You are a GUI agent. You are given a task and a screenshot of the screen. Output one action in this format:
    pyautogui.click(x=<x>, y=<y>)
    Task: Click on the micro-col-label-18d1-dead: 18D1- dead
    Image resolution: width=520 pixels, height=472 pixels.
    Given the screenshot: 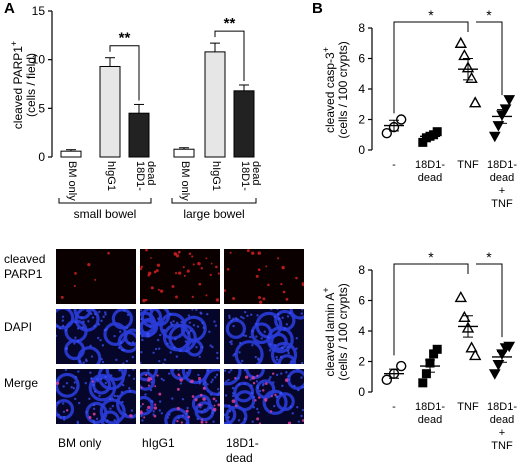 What is the action you would take?
    pyautogui.click(x=242, y=450)
    